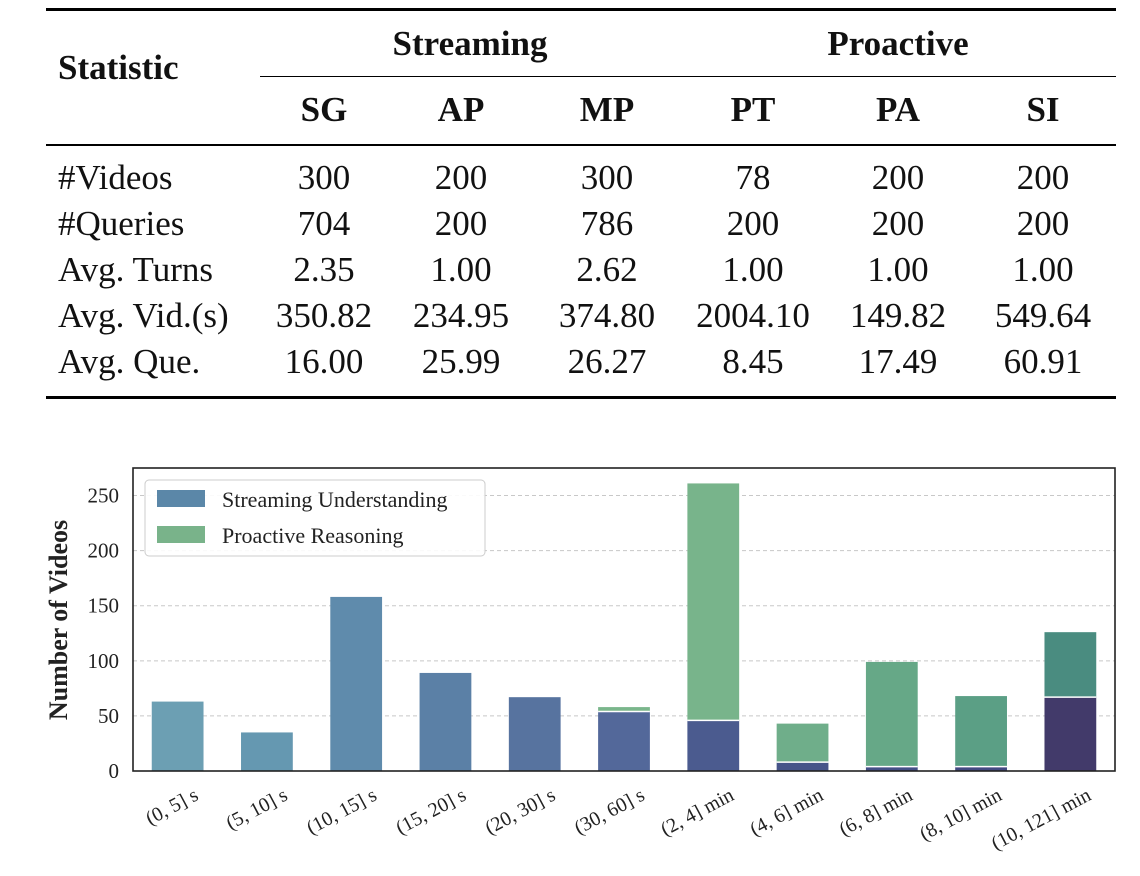 The width and height of the screenshot is (1140, 876). Describe the element at coordinates (697, 812) in the screenshot. I see `x-tick-label: (2, 4] min` at that location.